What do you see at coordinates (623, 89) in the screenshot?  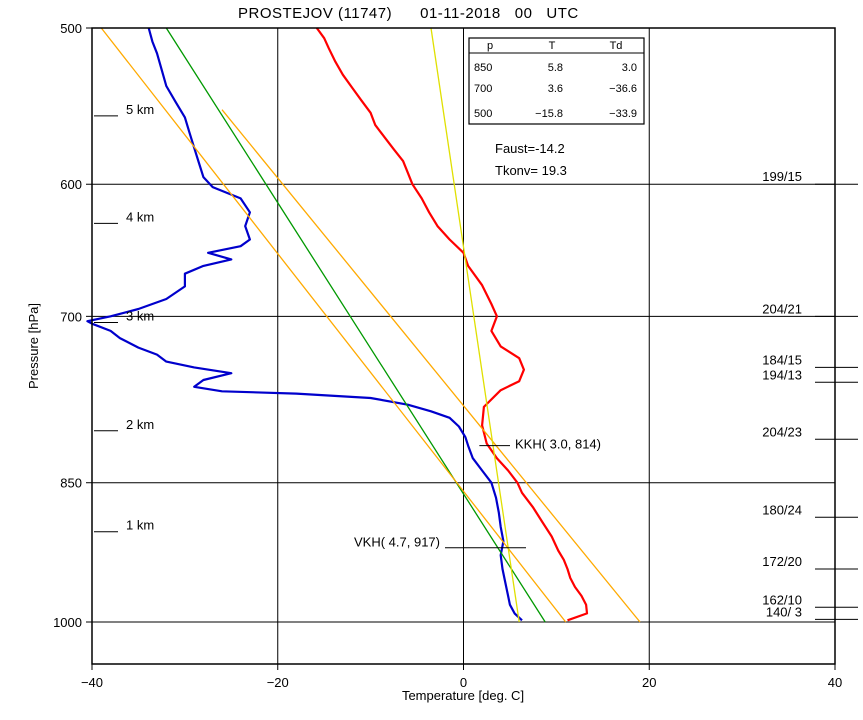 I see `table-cell: −36.6` at bounding box center [623, 89].